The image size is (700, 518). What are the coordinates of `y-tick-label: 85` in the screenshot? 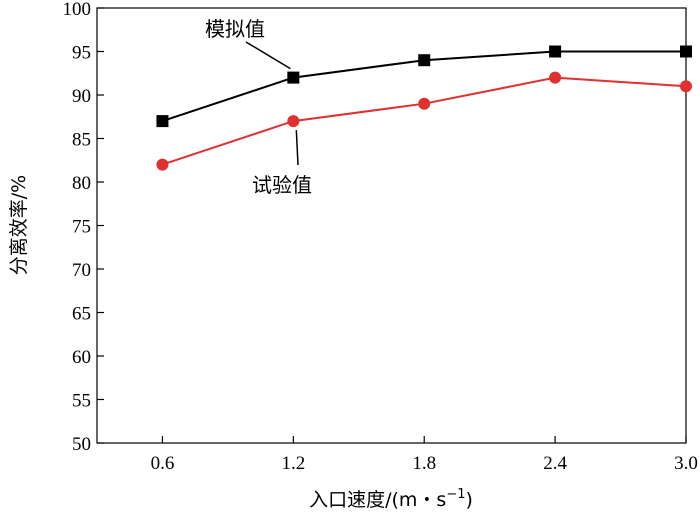 It's located at (81, 140).